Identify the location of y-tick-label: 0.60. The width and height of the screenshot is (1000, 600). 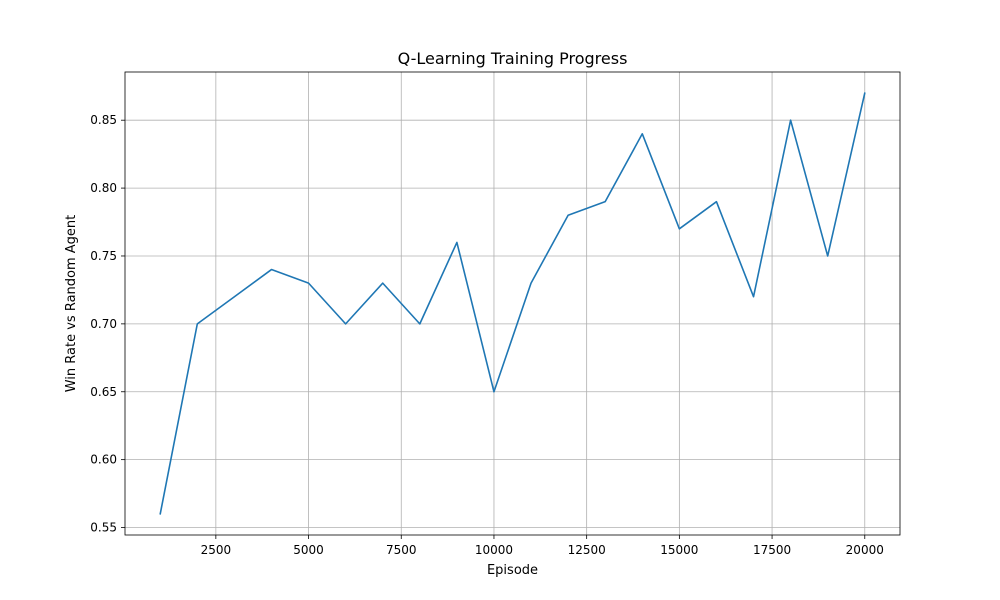
(103, 460).